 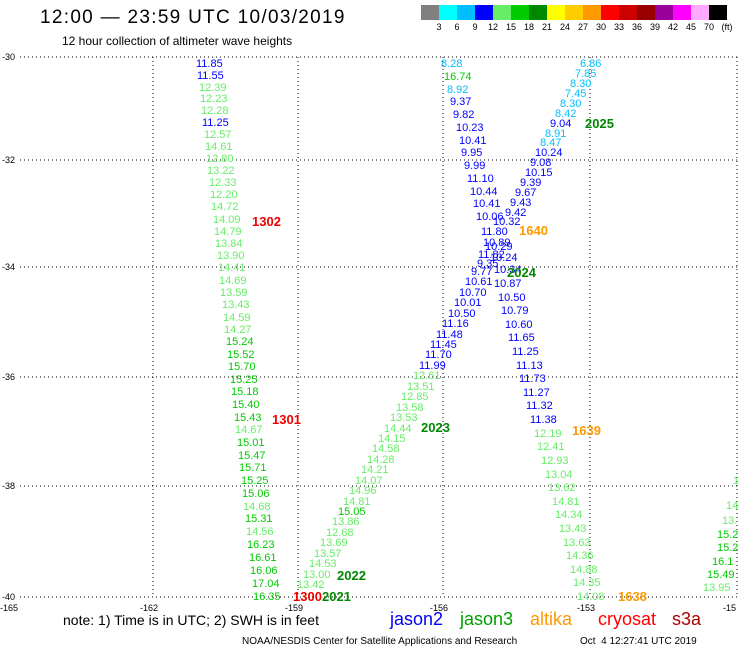 I want to click on wave-height-value: 15.24, so click(x=240, y=342).